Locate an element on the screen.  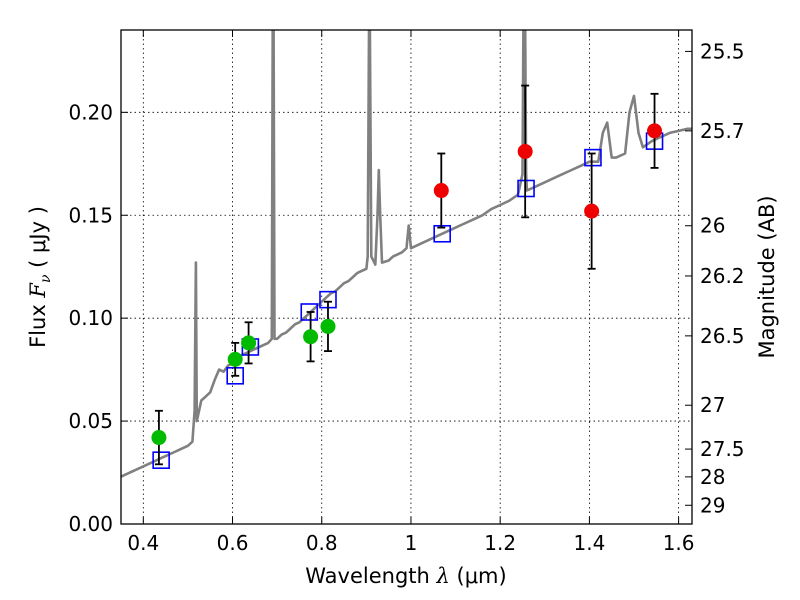
x-tick-label: 1 is located at coordinates (411, 543).